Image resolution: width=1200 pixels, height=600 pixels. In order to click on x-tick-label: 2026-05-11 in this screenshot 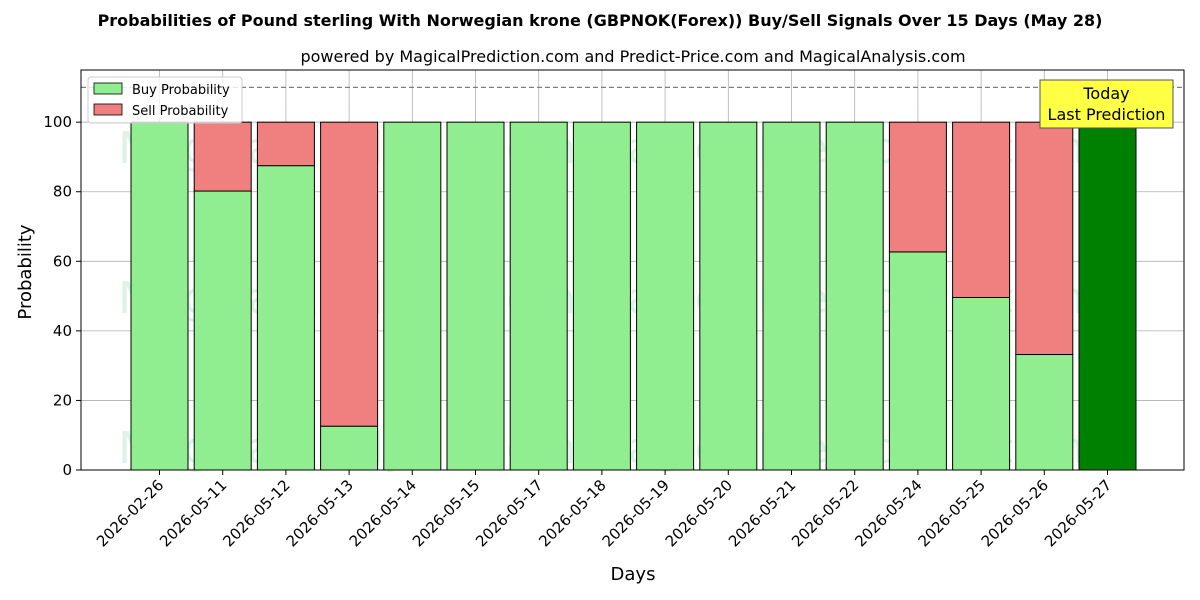, I will do `click(193, 513)`.